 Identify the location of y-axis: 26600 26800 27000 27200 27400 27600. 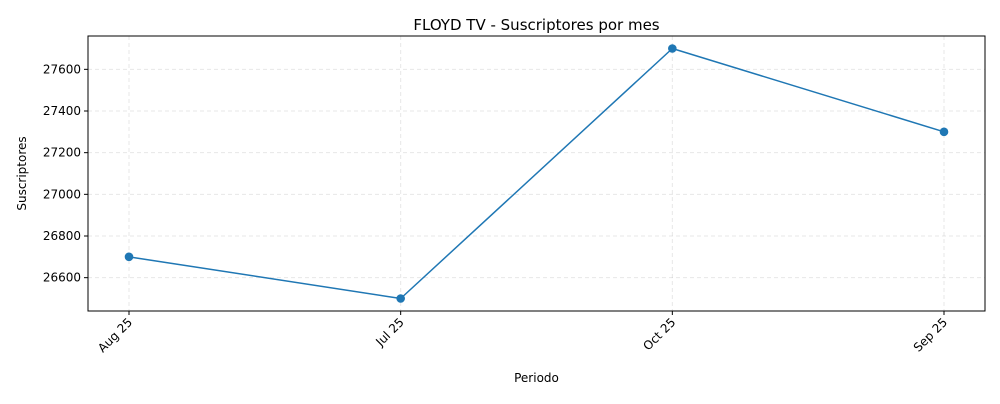
(65, 173).